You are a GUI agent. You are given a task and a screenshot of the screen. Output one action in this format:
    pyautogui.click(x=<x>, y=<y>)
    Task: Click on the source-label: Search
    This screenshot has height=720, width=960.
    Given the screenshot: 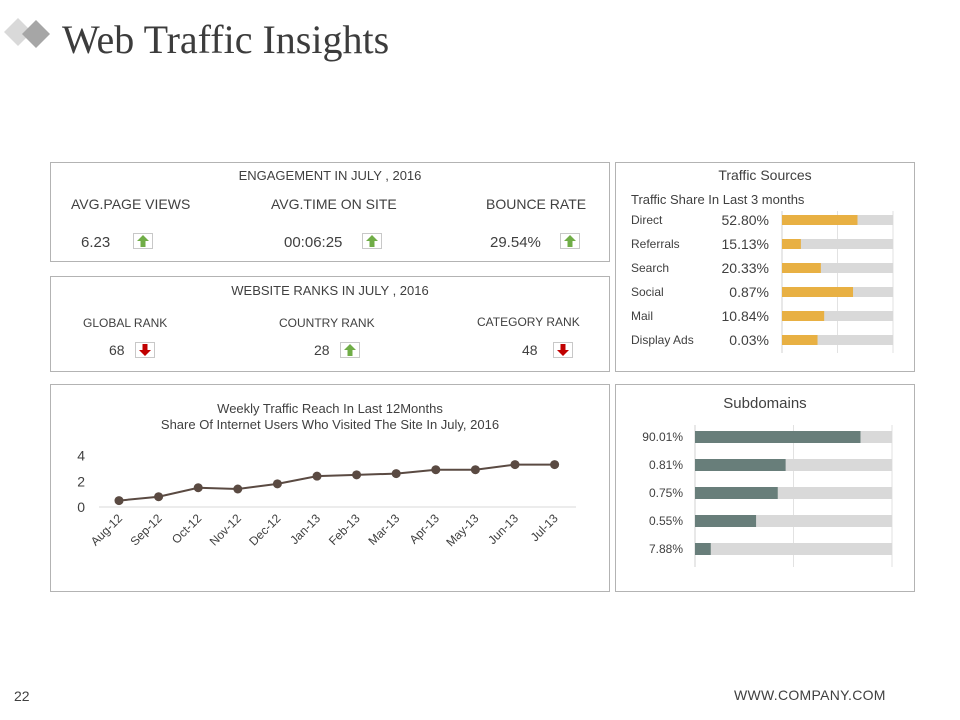 What is the action you would take?
    pyautogui.click(x=650, y=268)
    